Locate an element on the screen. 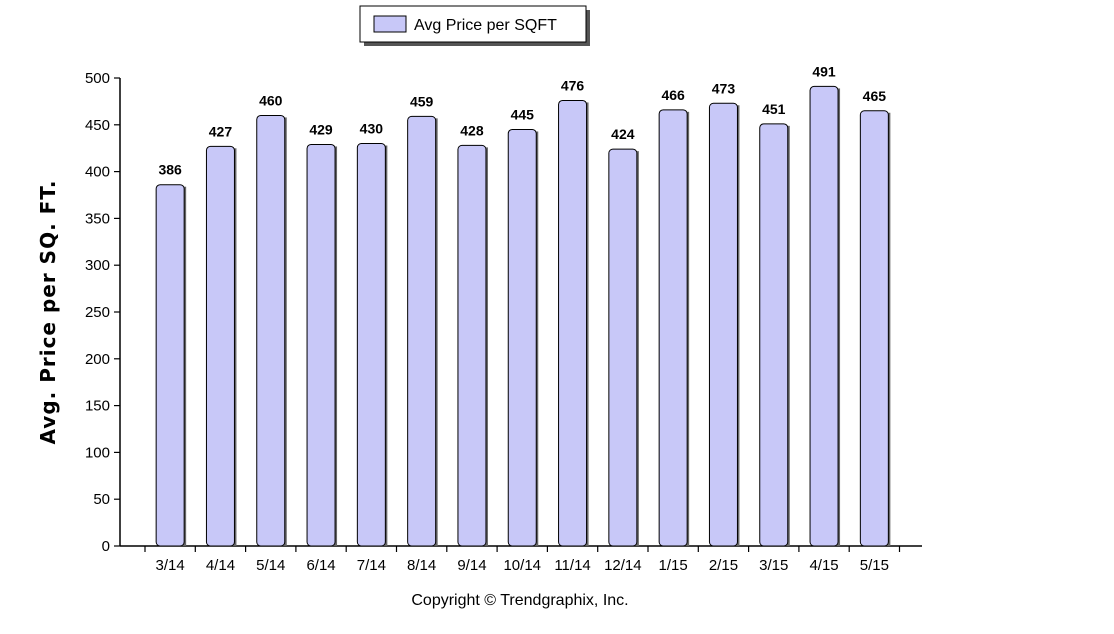 This screenshot has height=634, width=1114. x-tick-label: 8/14 is located at coordinates (421, 565).